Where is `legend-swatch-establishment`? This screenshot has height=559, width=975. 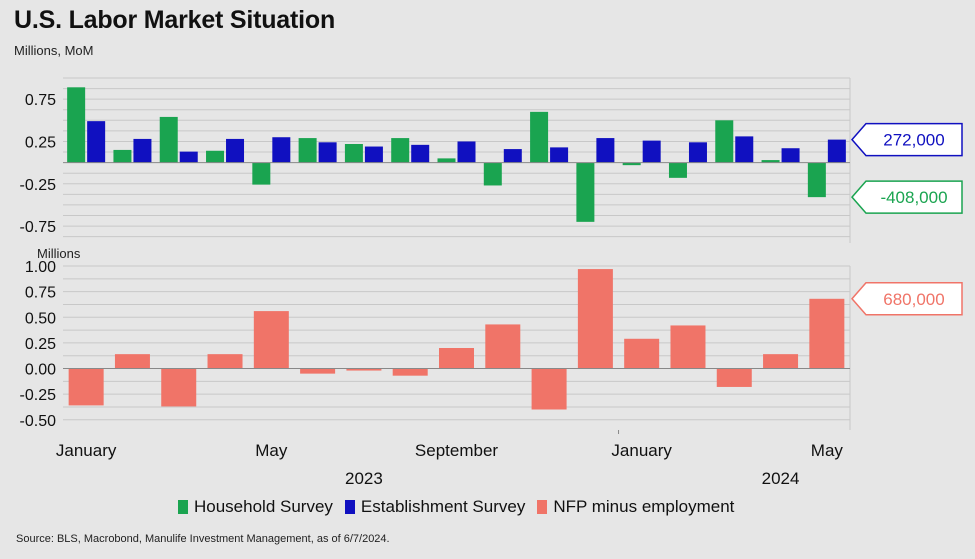
legend-swatch-establishment is located at coordinates (349, 507).